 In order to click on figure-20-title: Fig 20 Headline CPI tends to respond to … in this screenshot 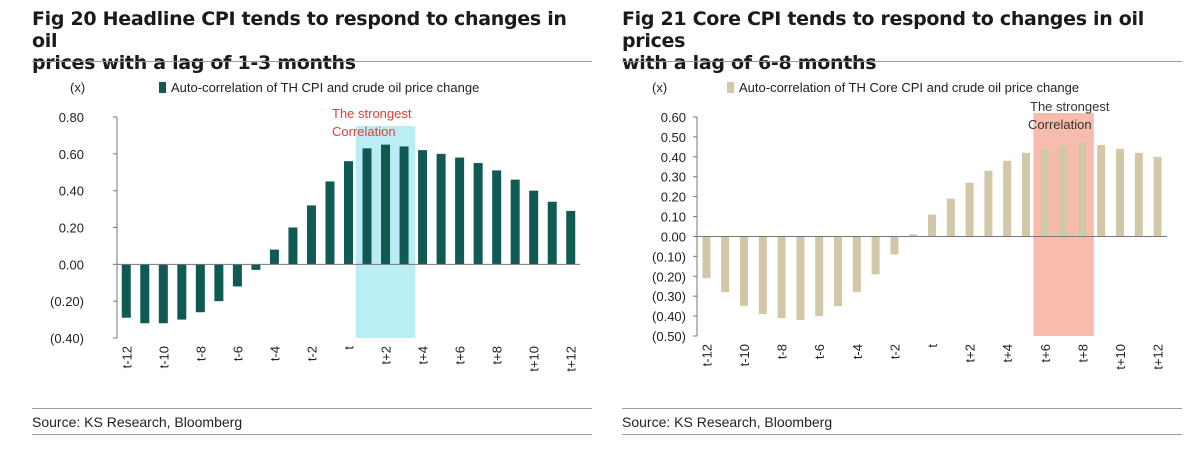, I will do `click(312, 41)`.